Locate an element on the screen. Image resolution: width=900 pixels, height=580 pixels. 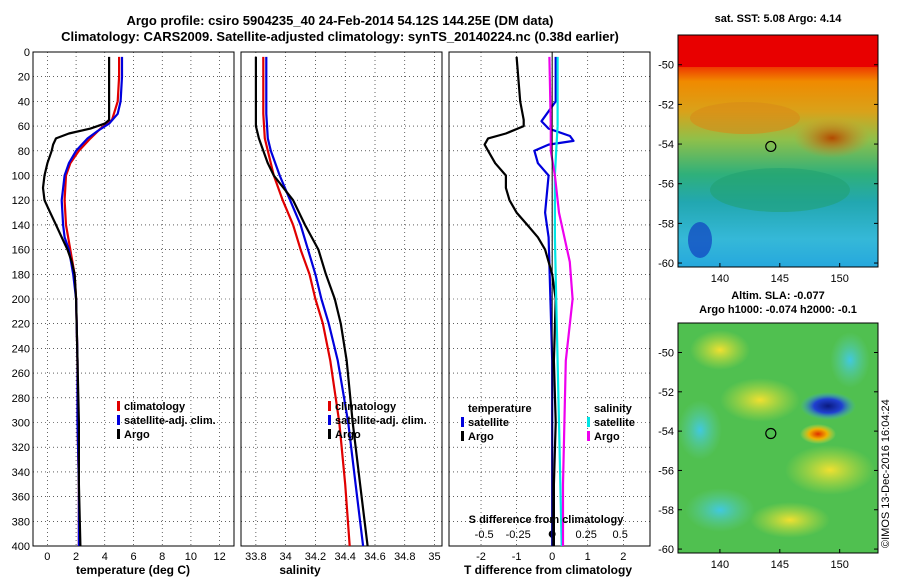
map-lon-label: 145 is located at coordinates (780, 279).